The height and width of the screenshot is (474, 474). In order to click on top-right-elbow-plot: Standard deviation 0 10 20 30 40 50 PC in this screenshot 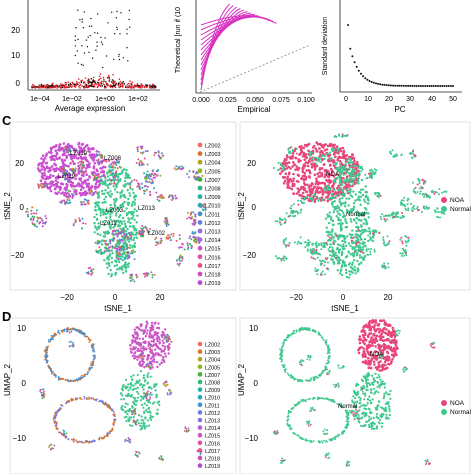, I will do `click(392, 57)`.